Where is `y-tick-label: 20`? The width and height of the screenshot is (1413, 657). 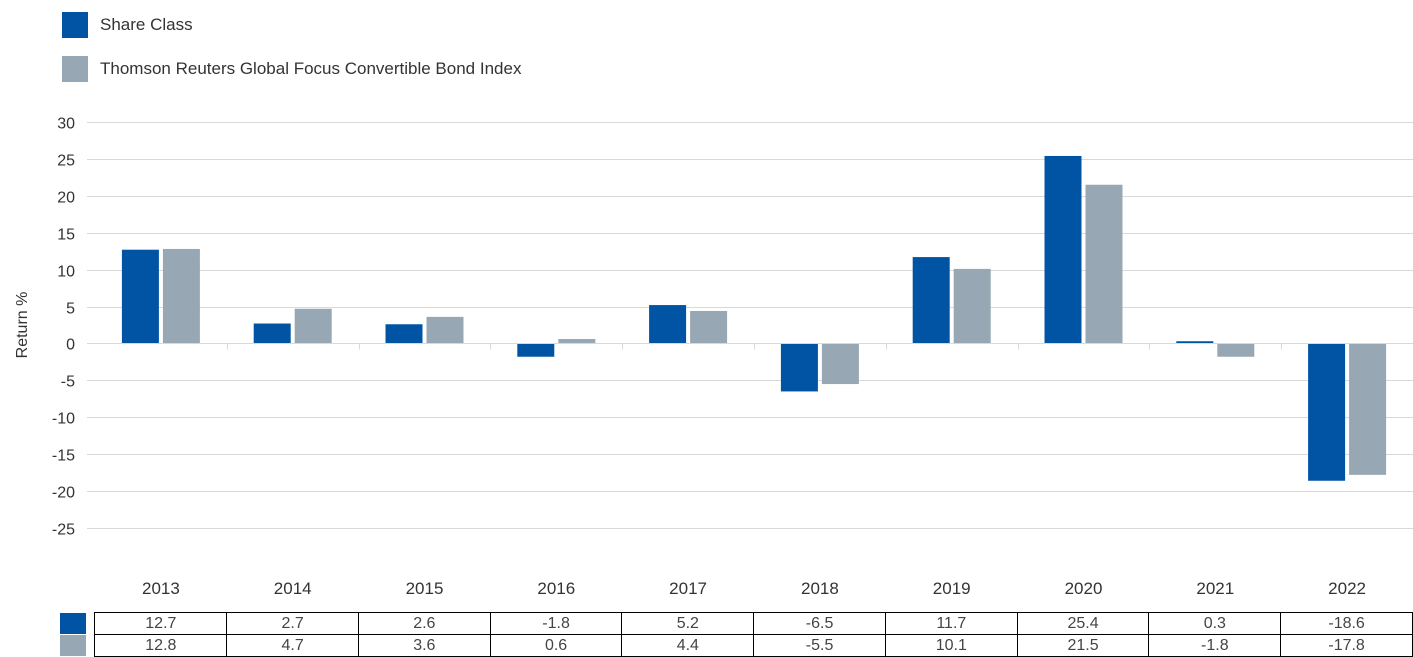 y-tick-label: 20 is located at coordinates (66, 198).